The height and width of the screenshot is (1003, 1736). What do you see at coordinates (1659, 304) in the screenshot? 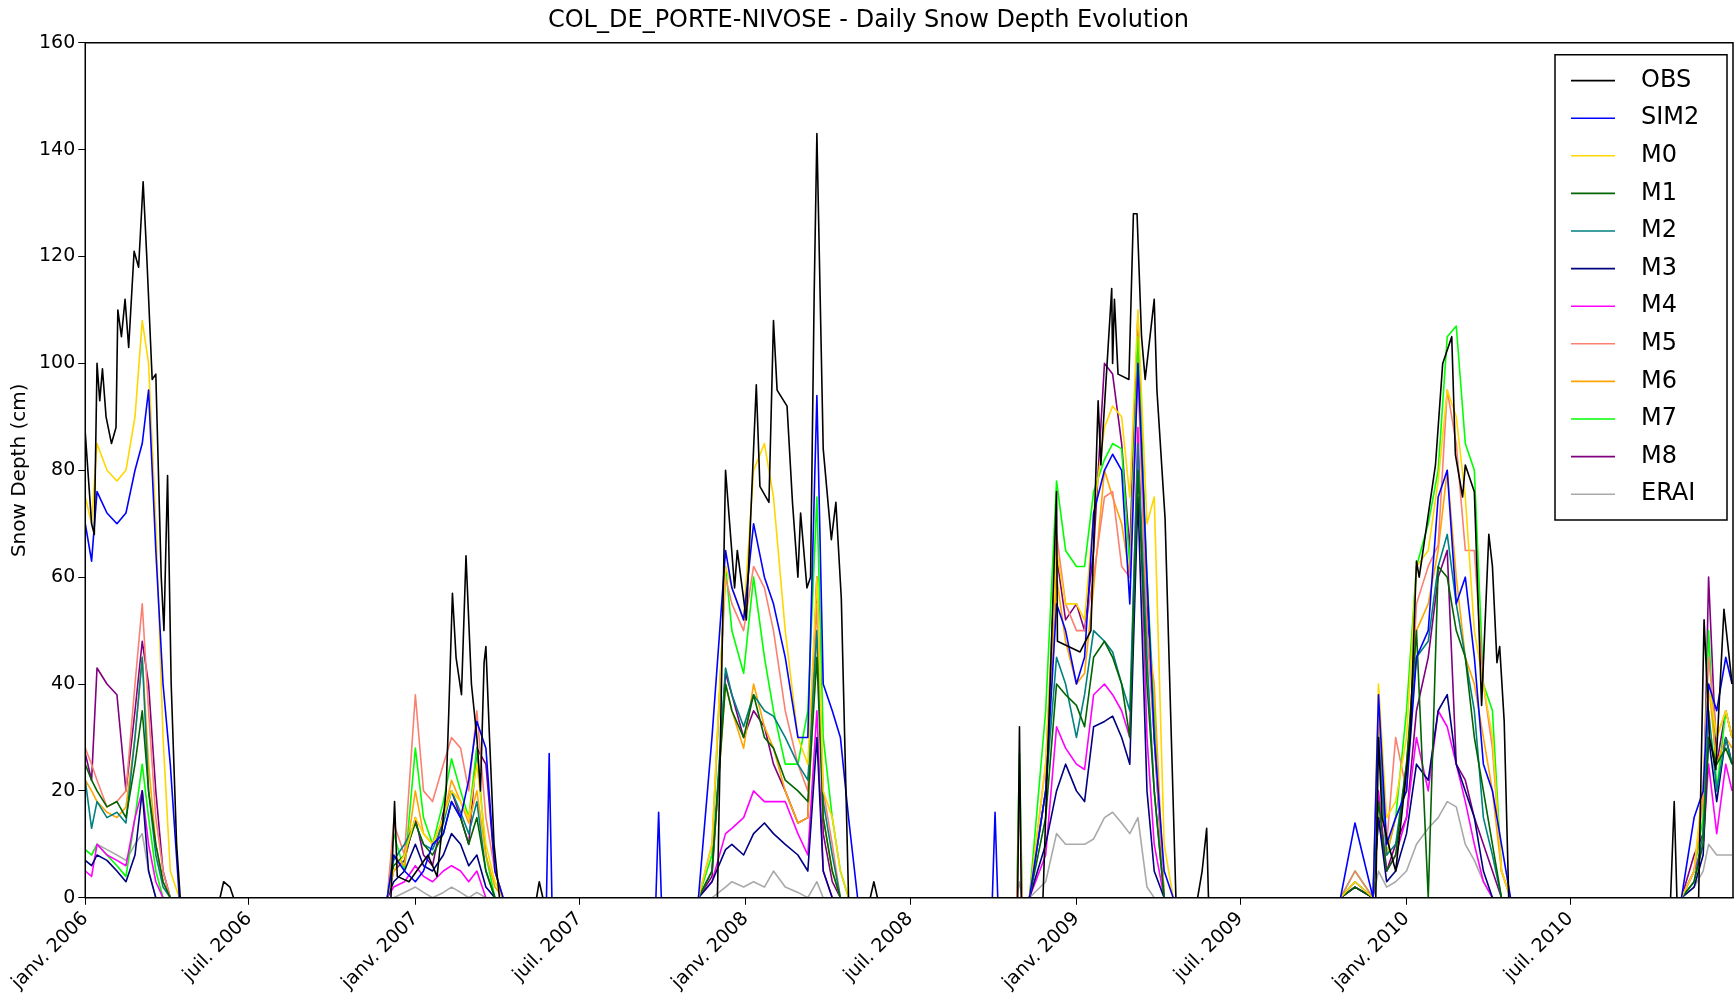
I see `legend-label: M4` at bounding box center [1659, 304].